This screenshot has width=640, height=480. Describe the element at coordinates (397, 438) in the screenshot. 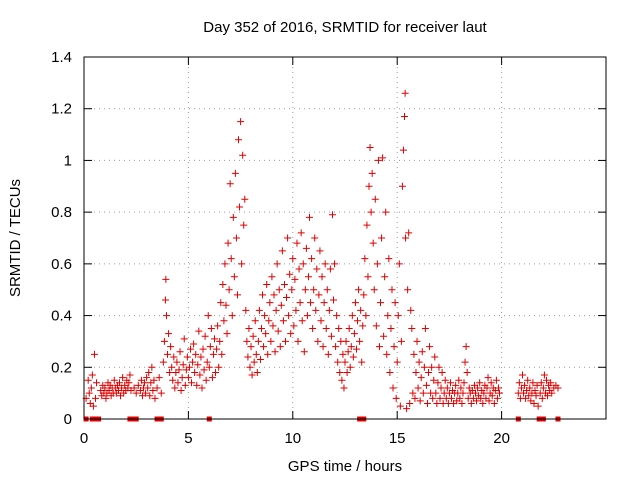

I see `x-tick-label: 15` at that location.